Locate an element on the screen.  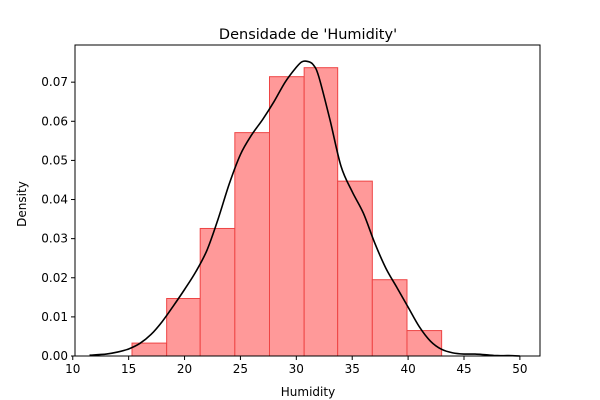
x-tick-label-3: 25 is located at coordinates (240, 369).